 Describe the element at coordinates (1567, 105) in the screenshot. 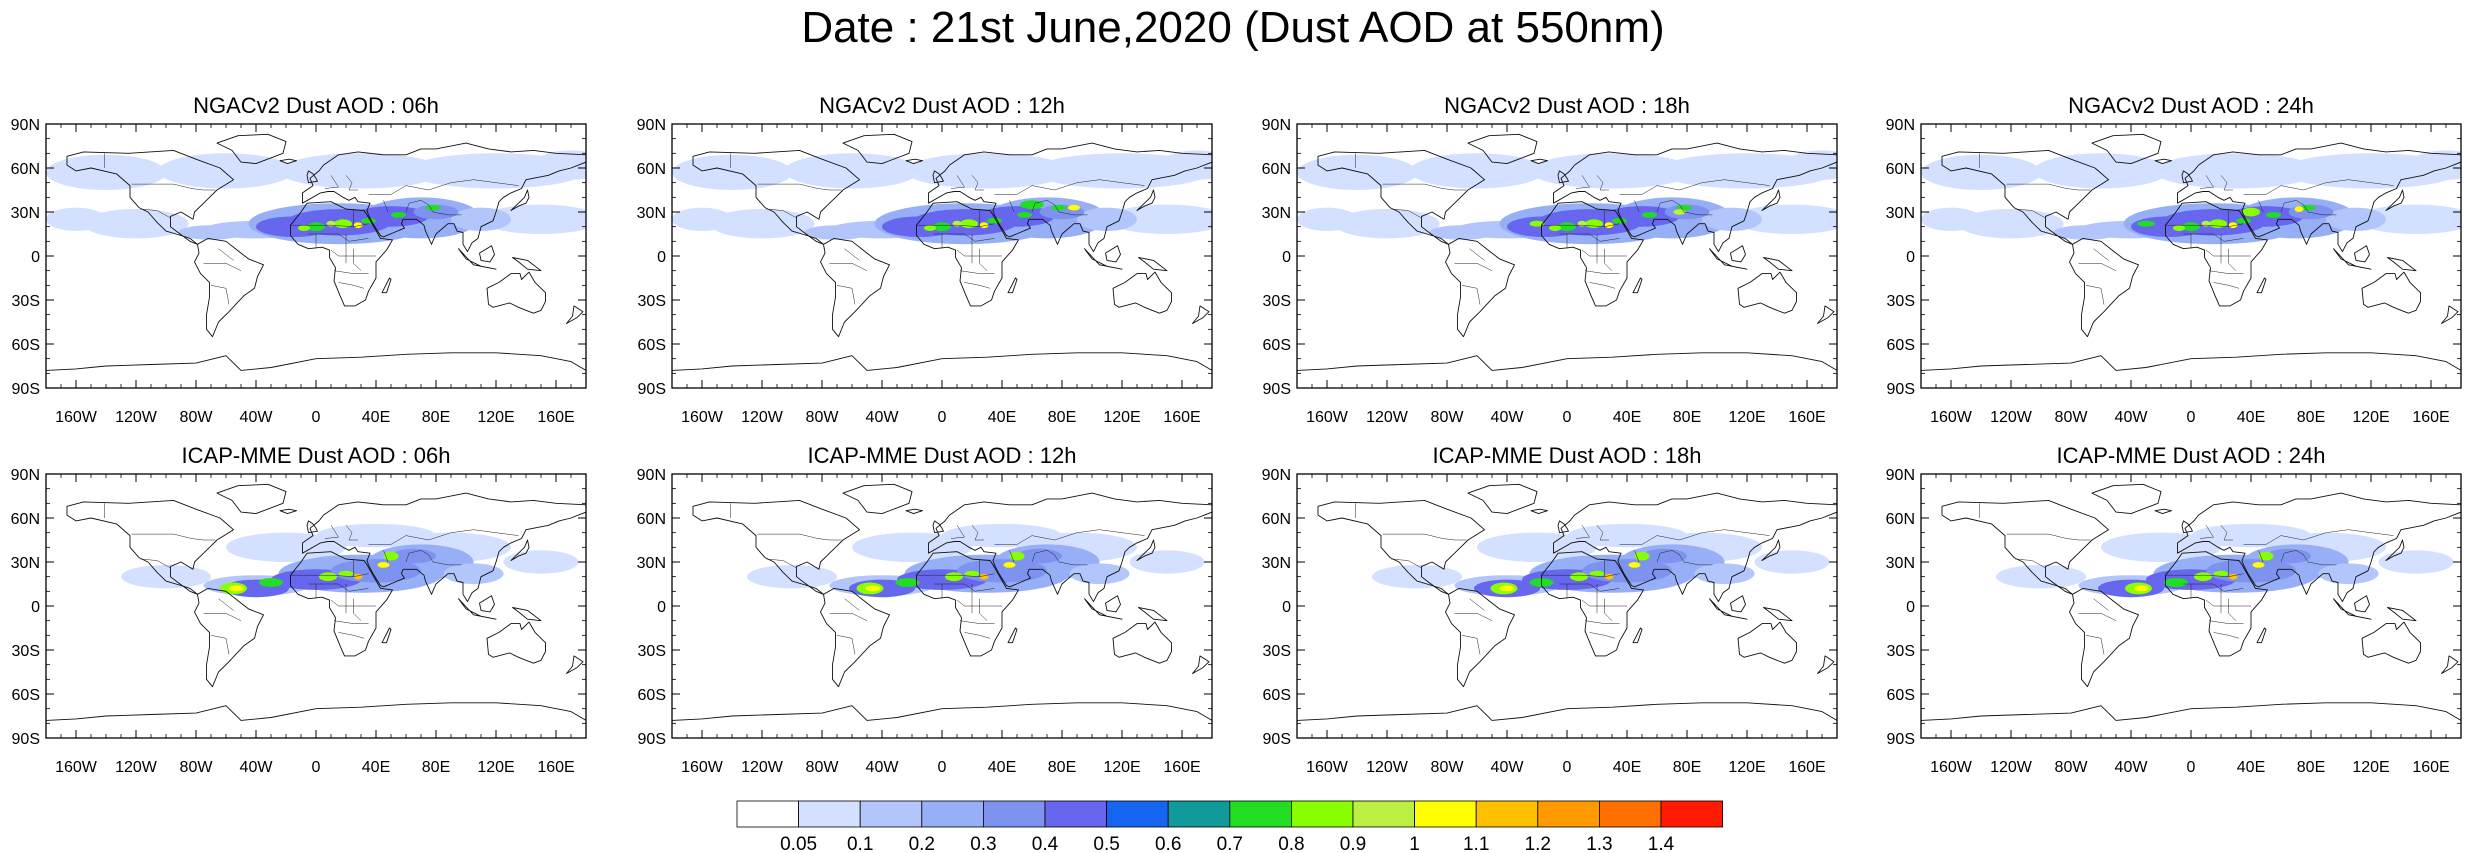

I see `panel-title: NGACv2 Dust AOD : 18h` at that location.